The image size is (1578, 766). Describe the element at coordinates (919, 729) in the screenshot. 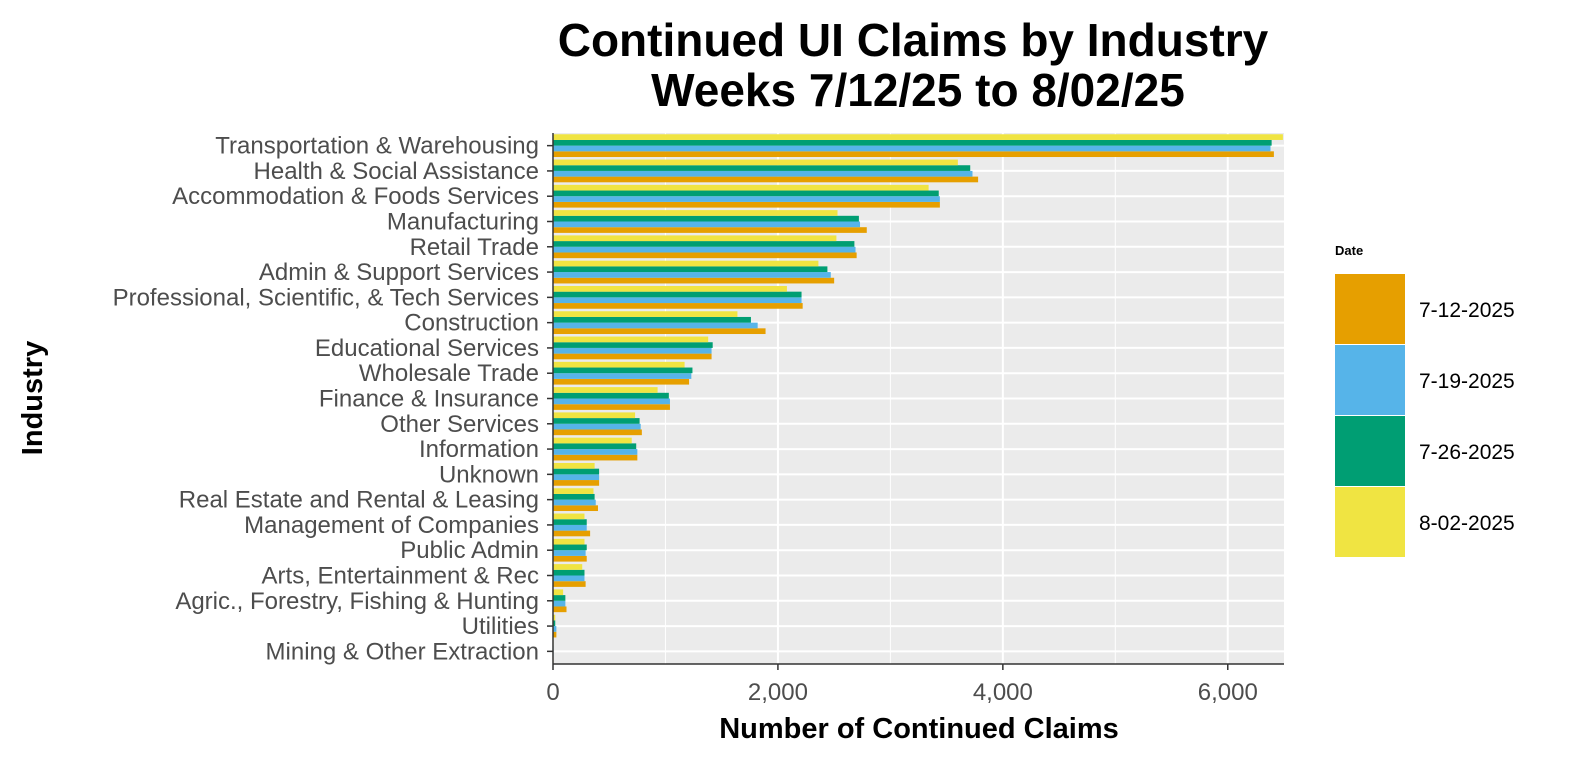

I see `x-axis-title: Number of Continued Claims` at that location.